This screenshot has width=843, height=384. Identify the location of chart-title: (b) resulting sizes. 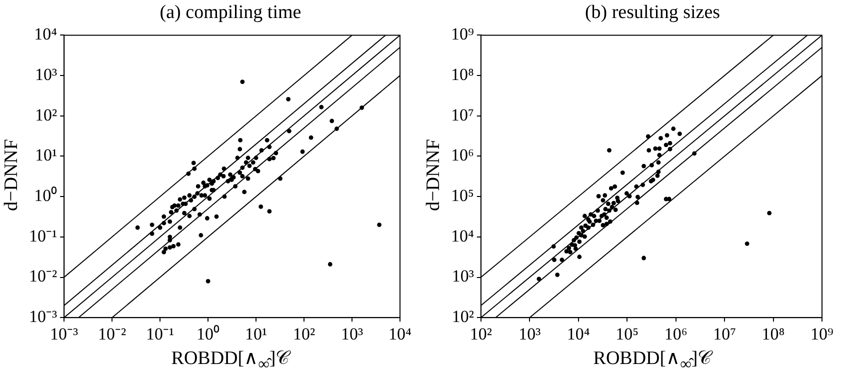
(653, 13).